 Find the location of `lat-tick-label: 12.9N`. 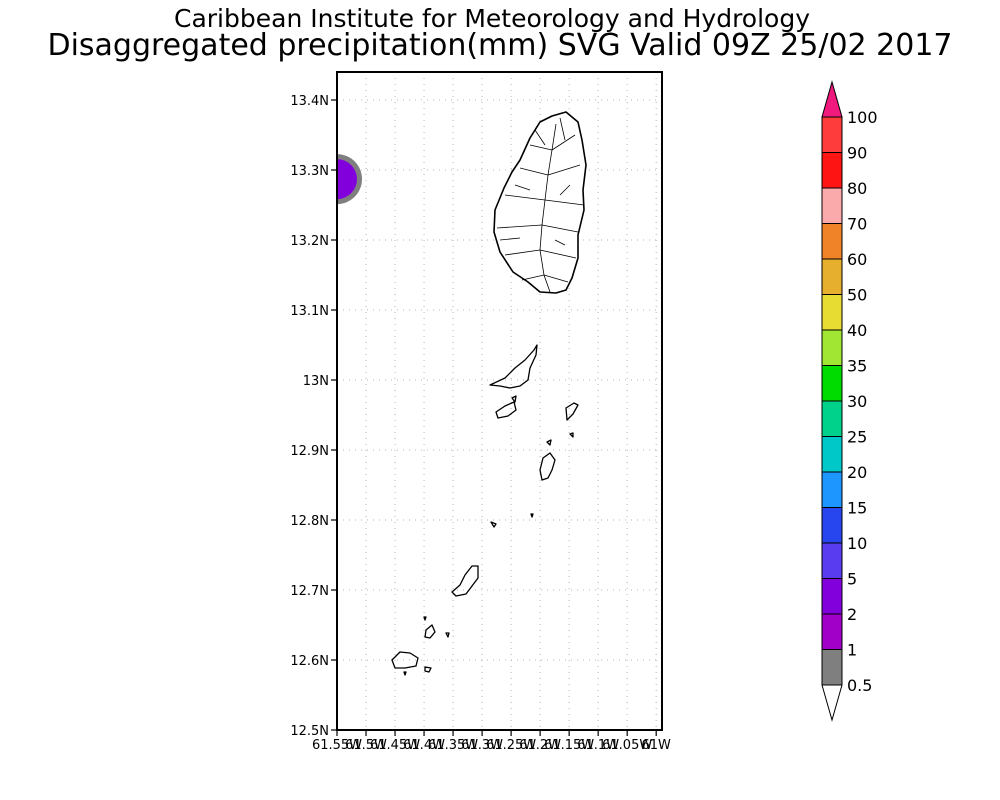

lat-tick-label: 12.9N is located at coordinates (309, 451).